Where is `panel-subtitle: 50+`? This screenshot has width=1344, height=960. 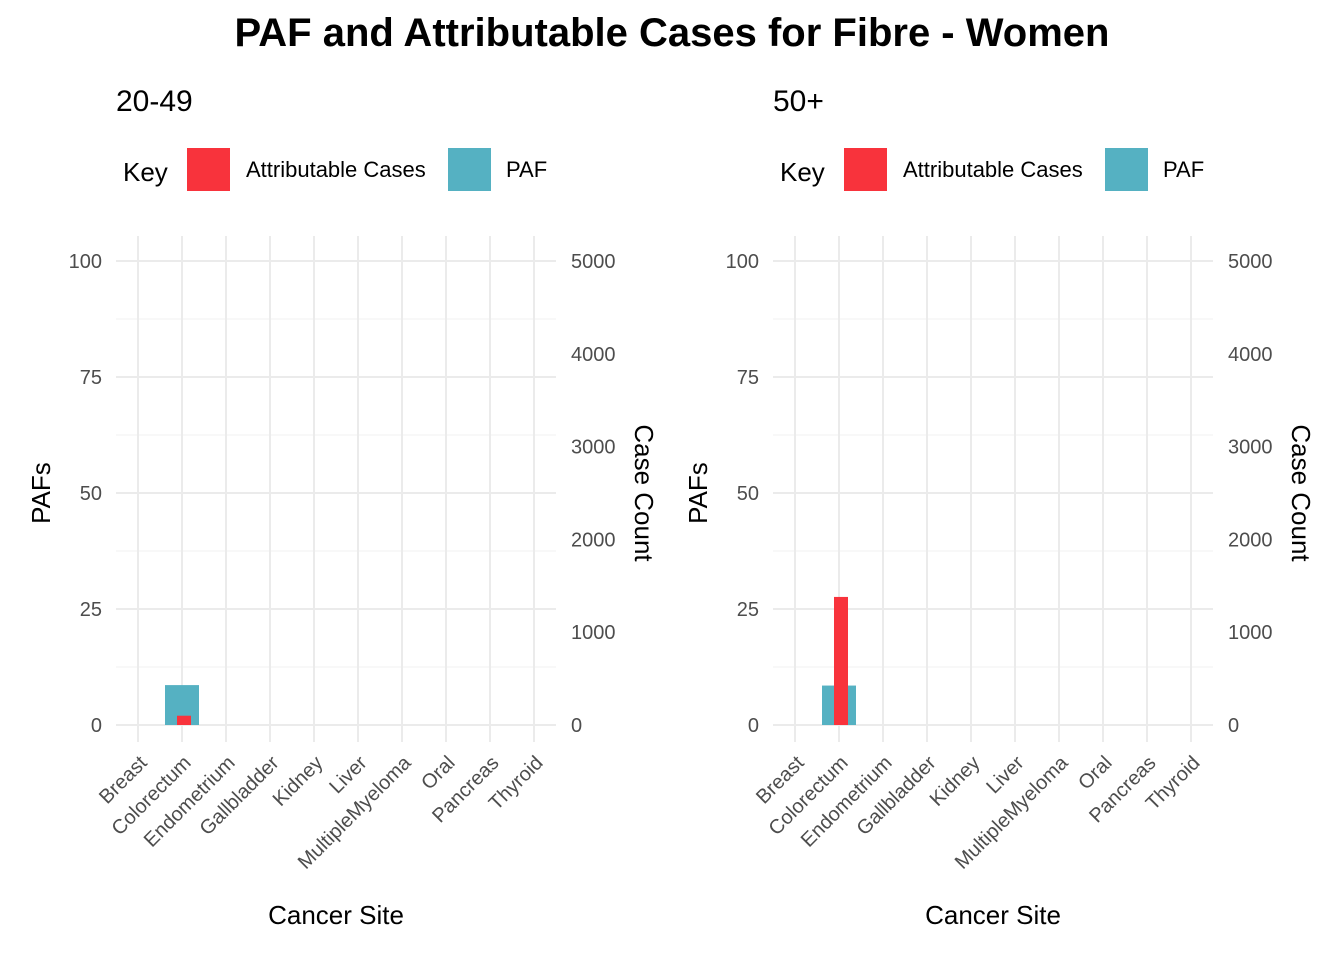
panel-subtitle: 50+ is located at coordinates (798, 101).